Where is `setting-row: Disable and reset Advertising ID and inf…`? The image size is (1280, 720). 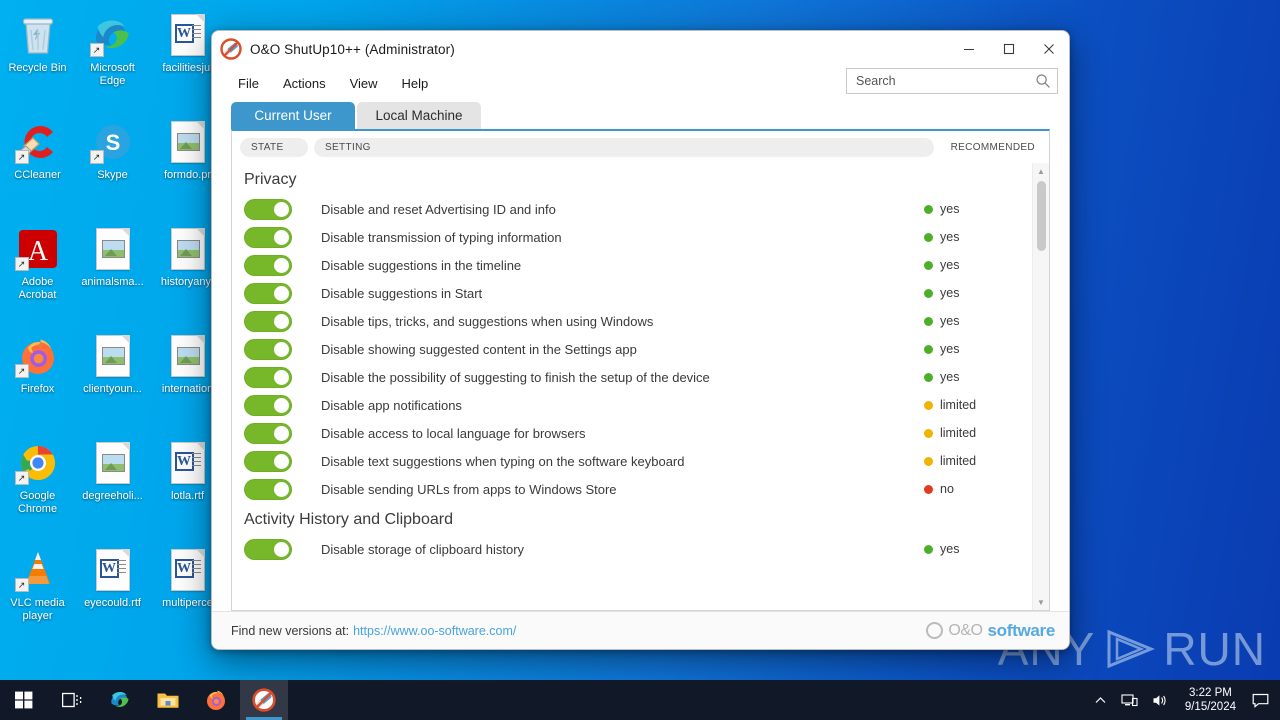
setting-row: Disable and reset Advertising ID and inf… is located at coordinates (632, 209).